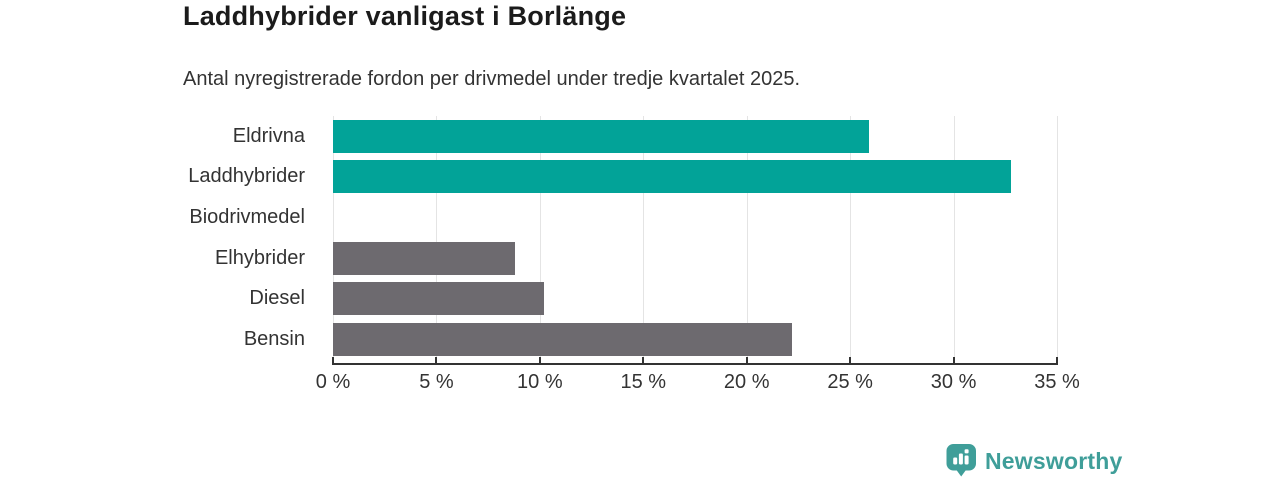  I want to click on x-tick-label: 0 %, so click(333, 382).